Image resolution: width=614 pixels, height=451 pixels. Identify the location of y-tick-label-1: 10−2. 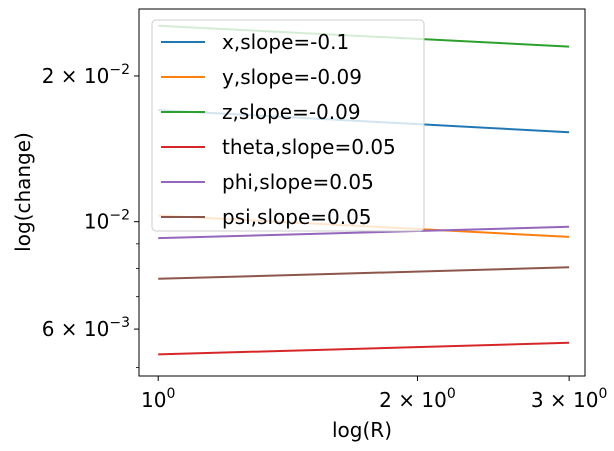
(107, 221).